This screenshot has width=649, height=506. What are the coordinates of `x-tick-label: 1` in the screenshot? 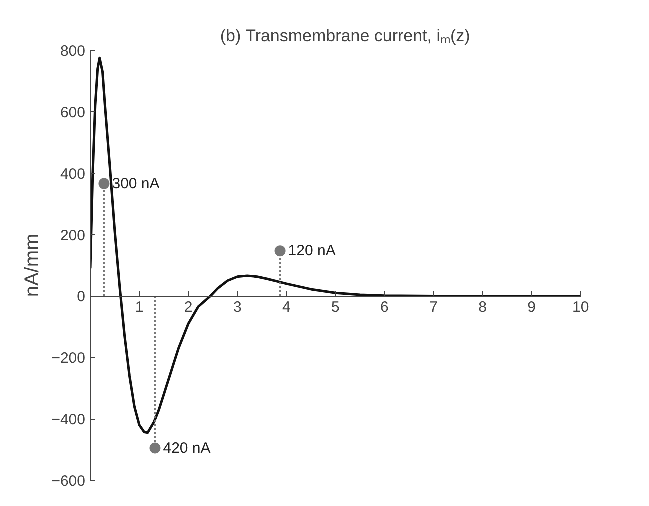 It's located at (139, 307).